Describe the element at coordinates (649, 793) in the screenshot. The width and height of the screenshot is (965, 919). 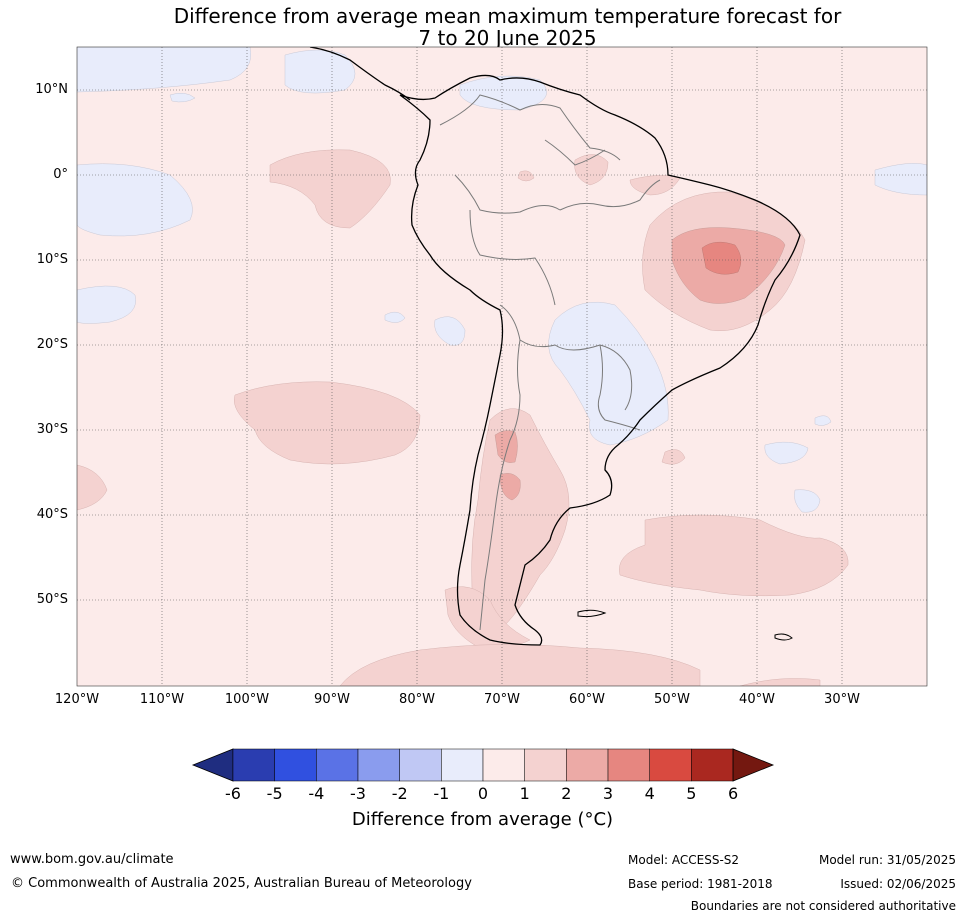
I see `colorbar-tick-label: 4` at that location.